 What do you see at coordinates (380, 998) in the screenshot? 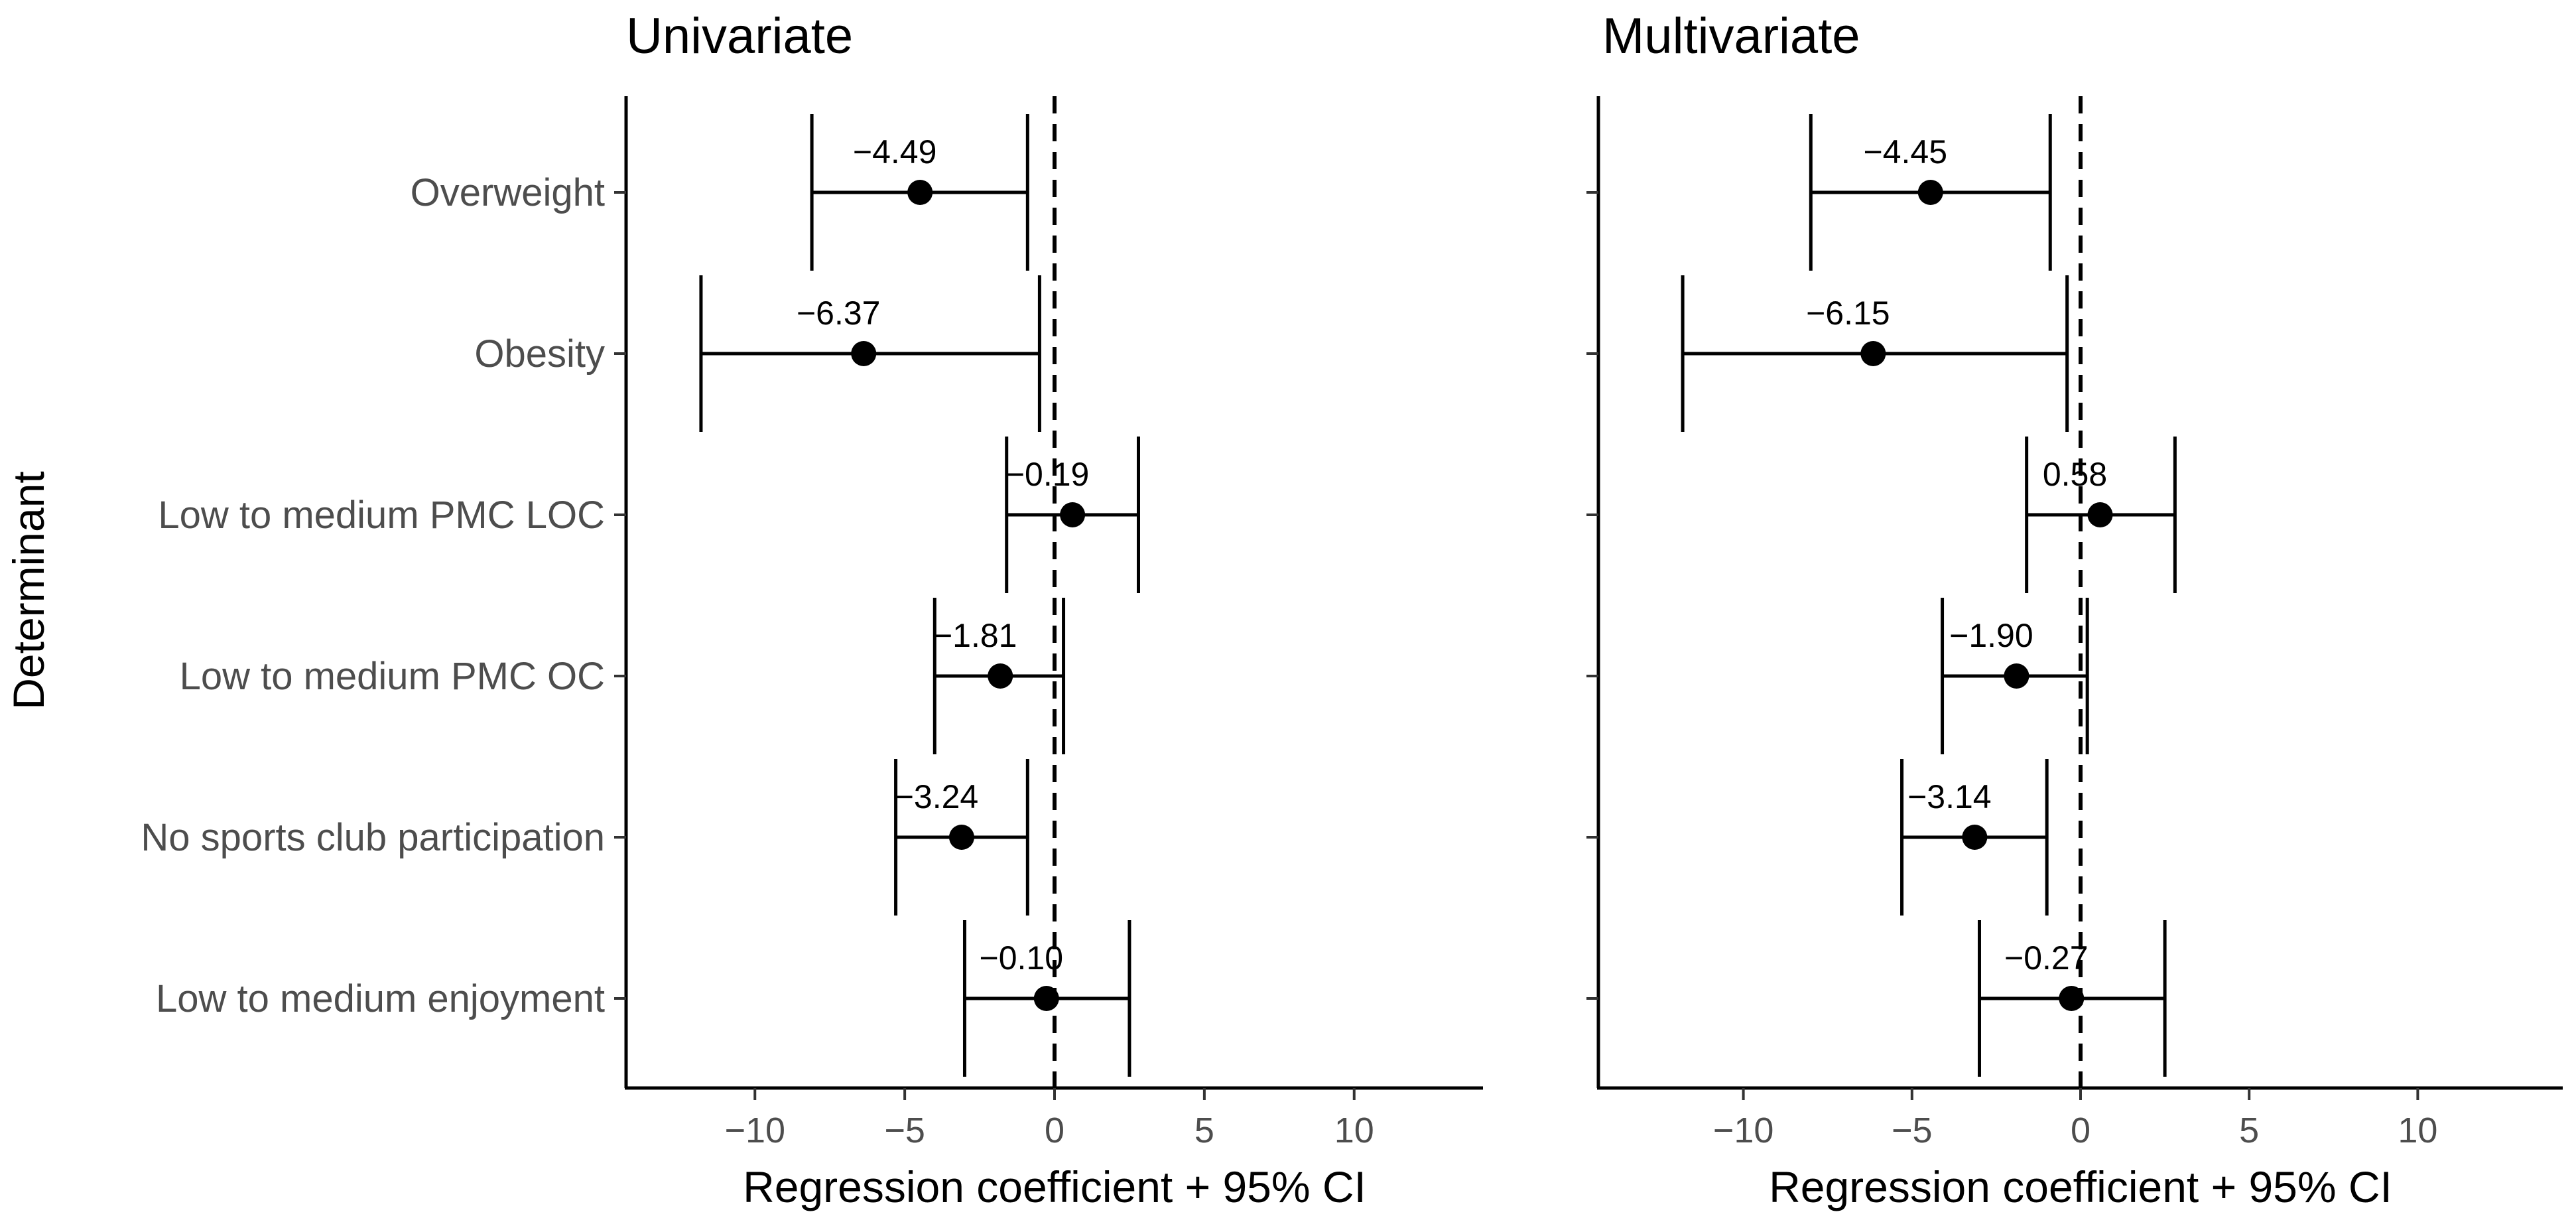
I see `y-tick-label-low-to-medium-enjoyment: Low to medium enjoyment` at bounding box center [380, 998].